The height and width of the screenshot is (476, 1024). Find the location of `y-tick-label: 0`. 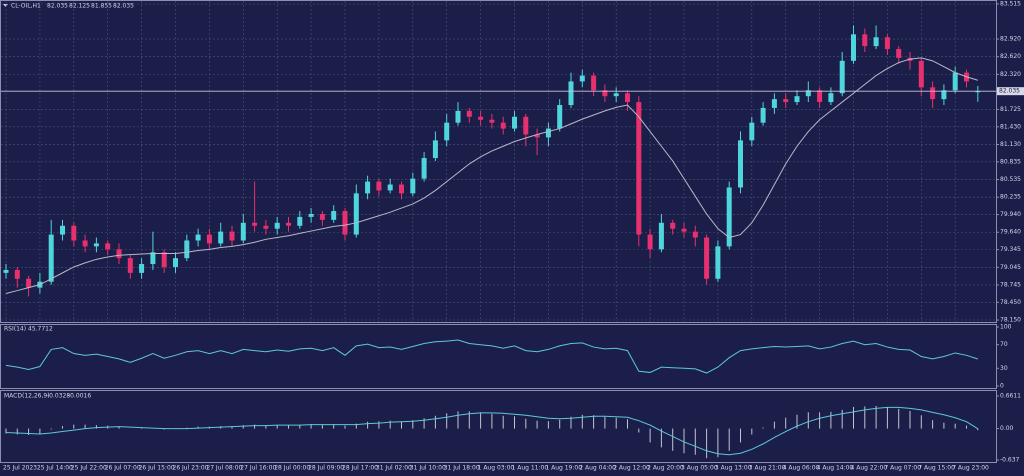

y-tick-label: 0 is located at coordinates (1002, 386).